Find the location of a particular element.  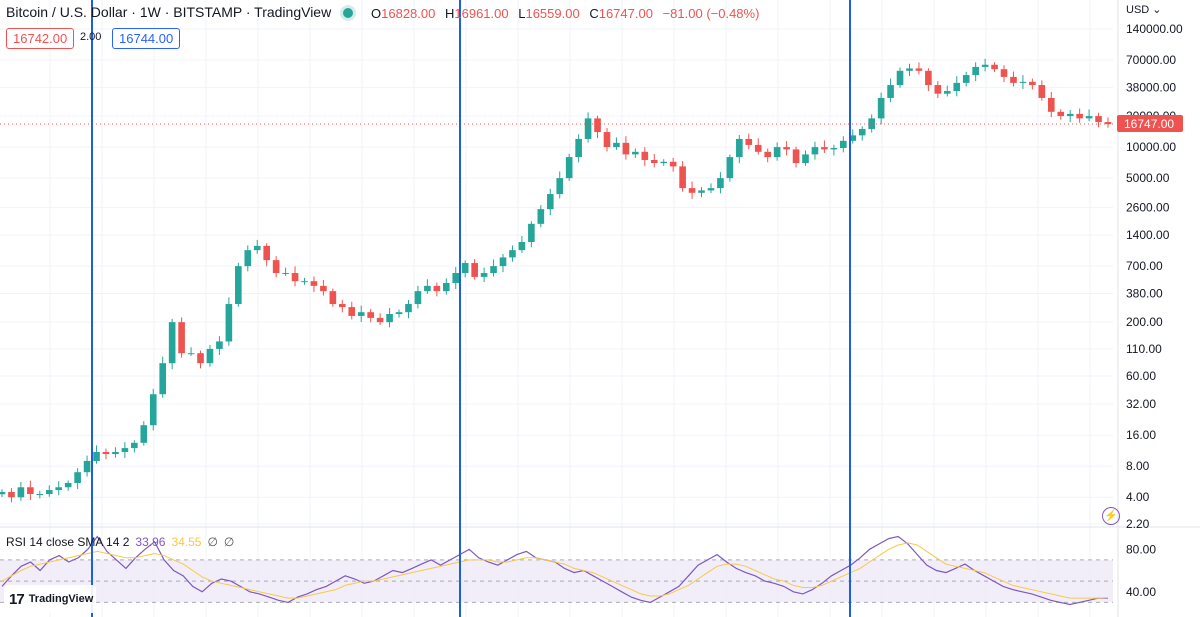

y-tick-label: 700.00 is located at coordinates (1144, 266).